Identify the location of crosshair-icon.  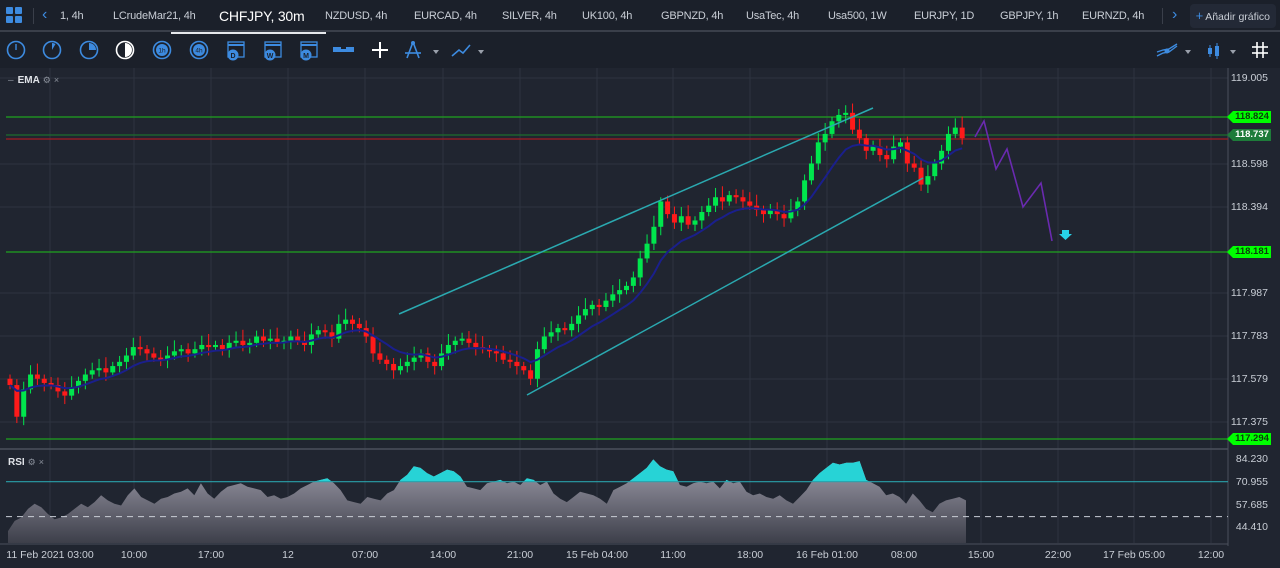
(380, 50).